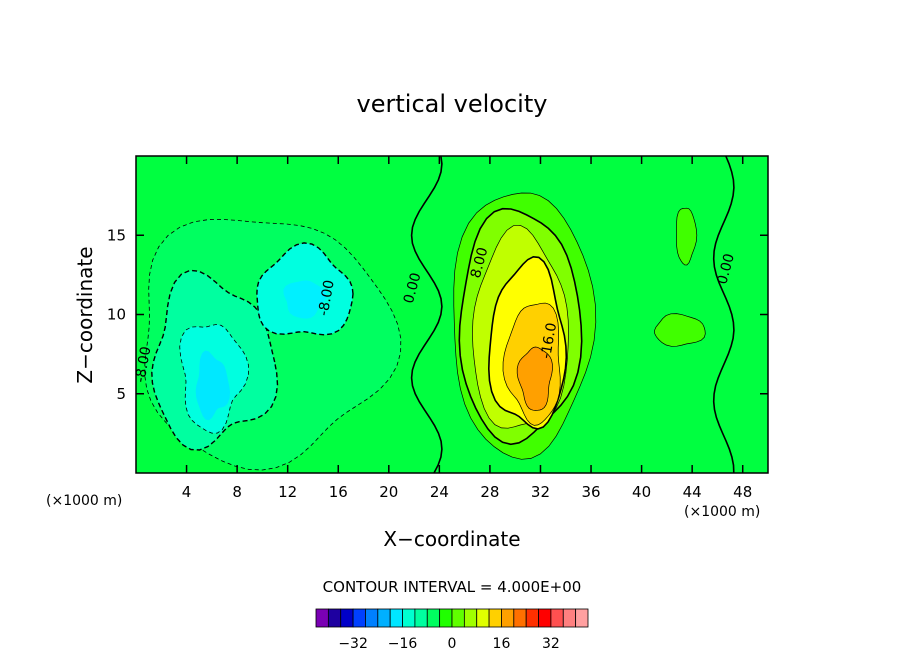 The height and width of the screenshot is (654, 904). Describe the element at coordinates (121, 394) in the screenshot. I see `y-tick-label: 5` at that location.